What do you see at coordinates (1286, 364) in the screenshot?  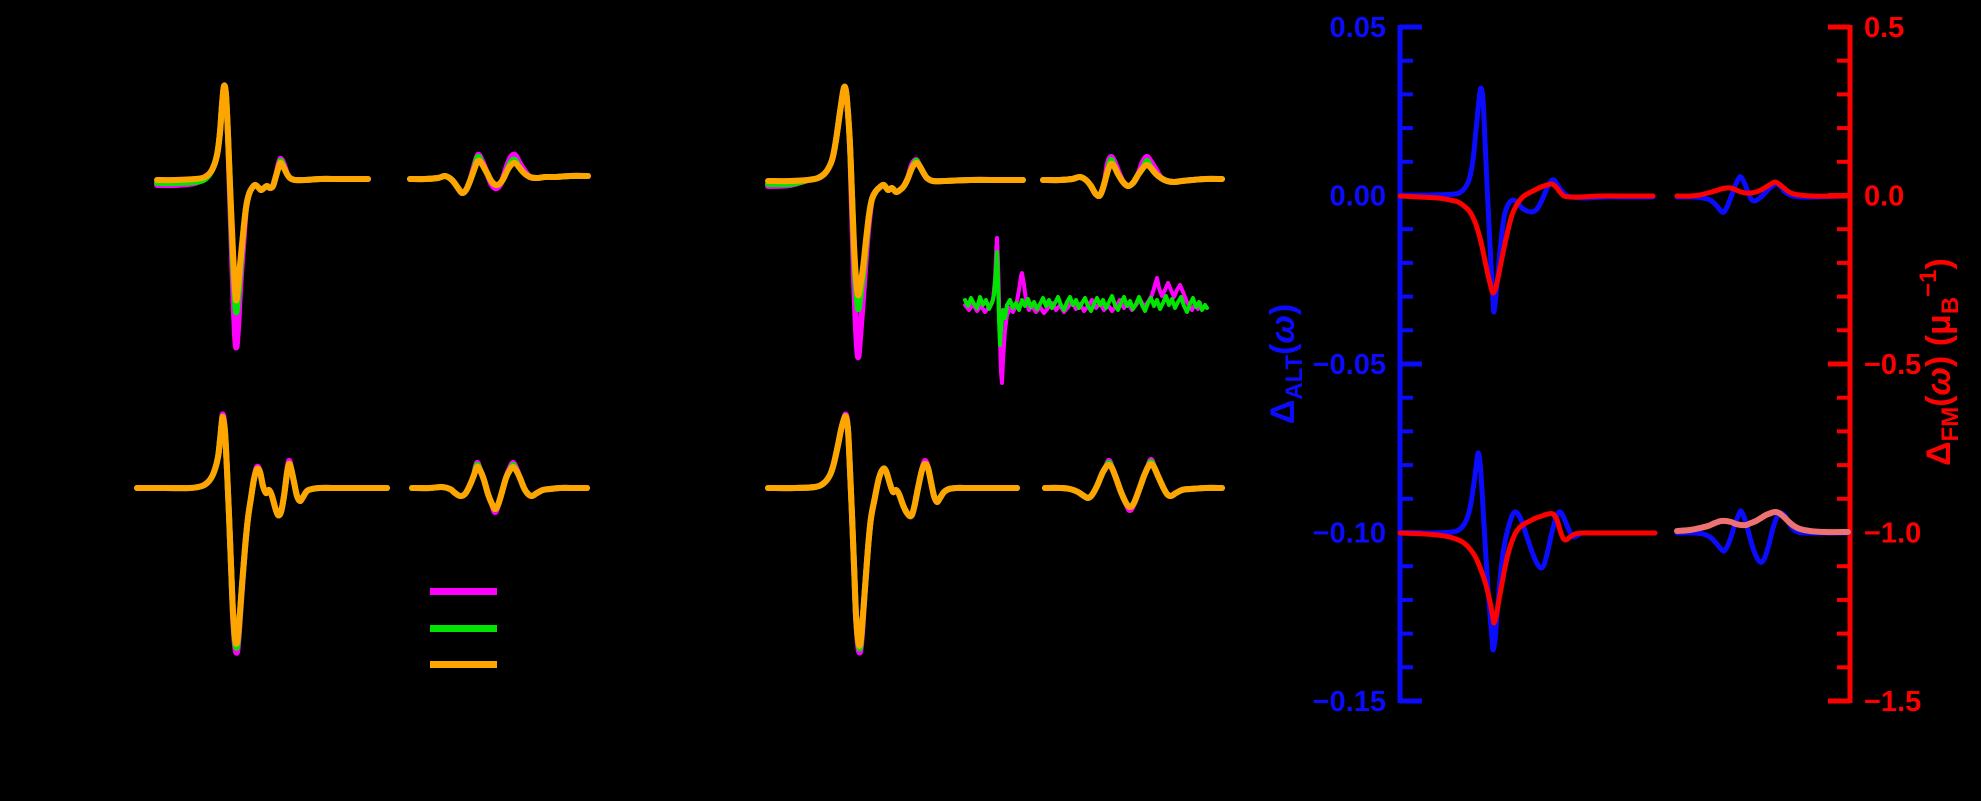 I see `alt-axis-title: ΔALT(ω)` at bounding box center [1286, 364].